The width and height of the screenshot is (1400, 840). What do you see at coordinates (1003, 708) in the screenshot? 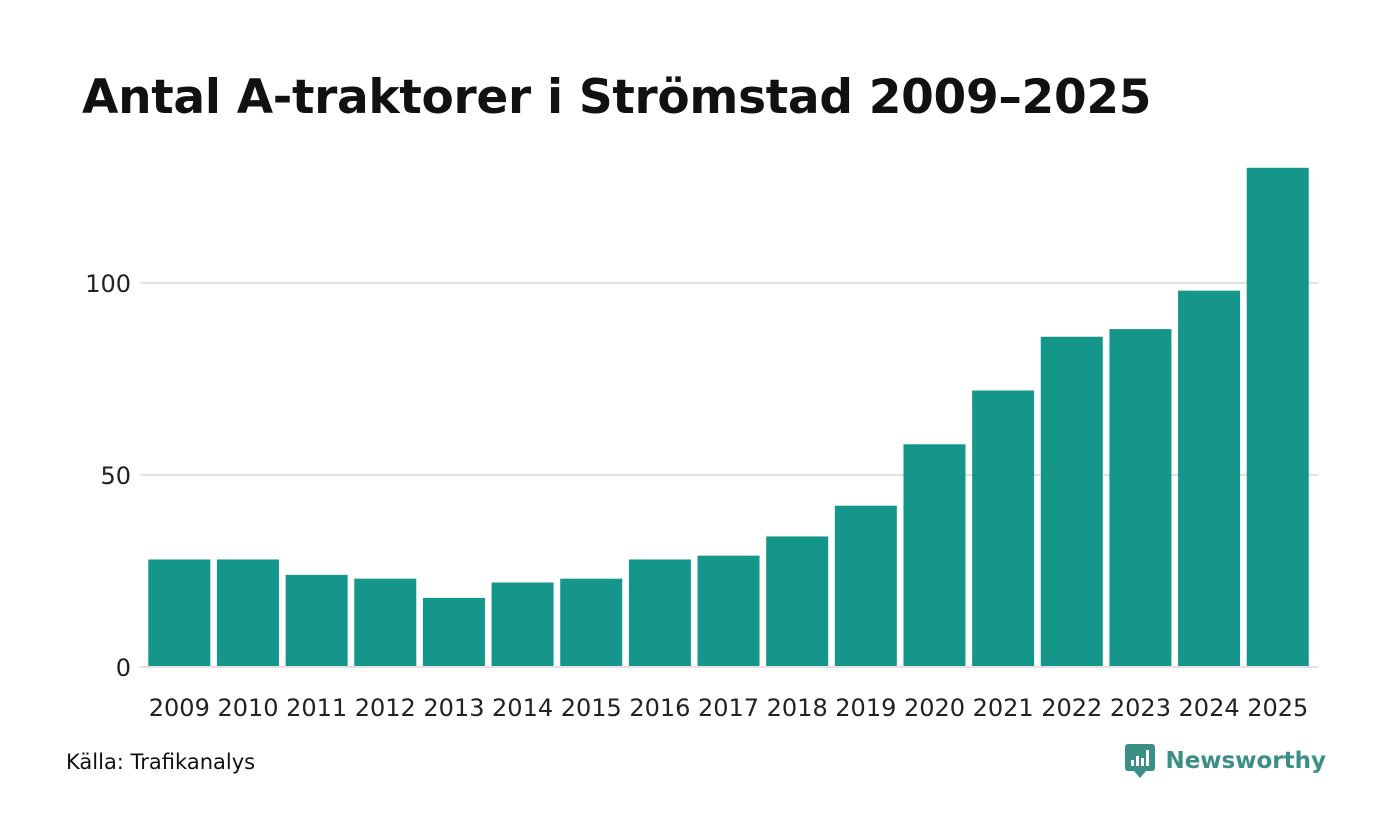
I see `x-tick-label: 2021` at bounding box center [1003, 708].